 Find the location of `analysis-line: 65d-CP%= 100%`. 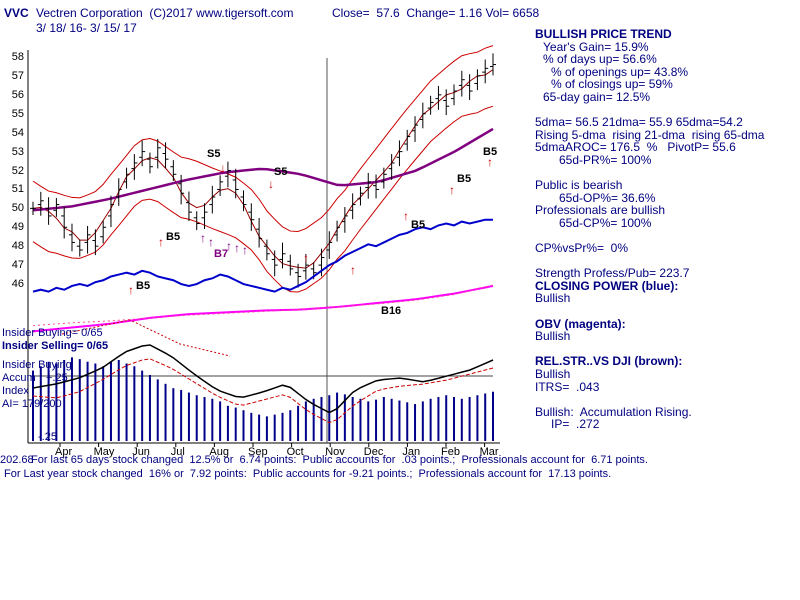

analysis-line: 65d-CP%= 100% is located at coordinates (605, 222).